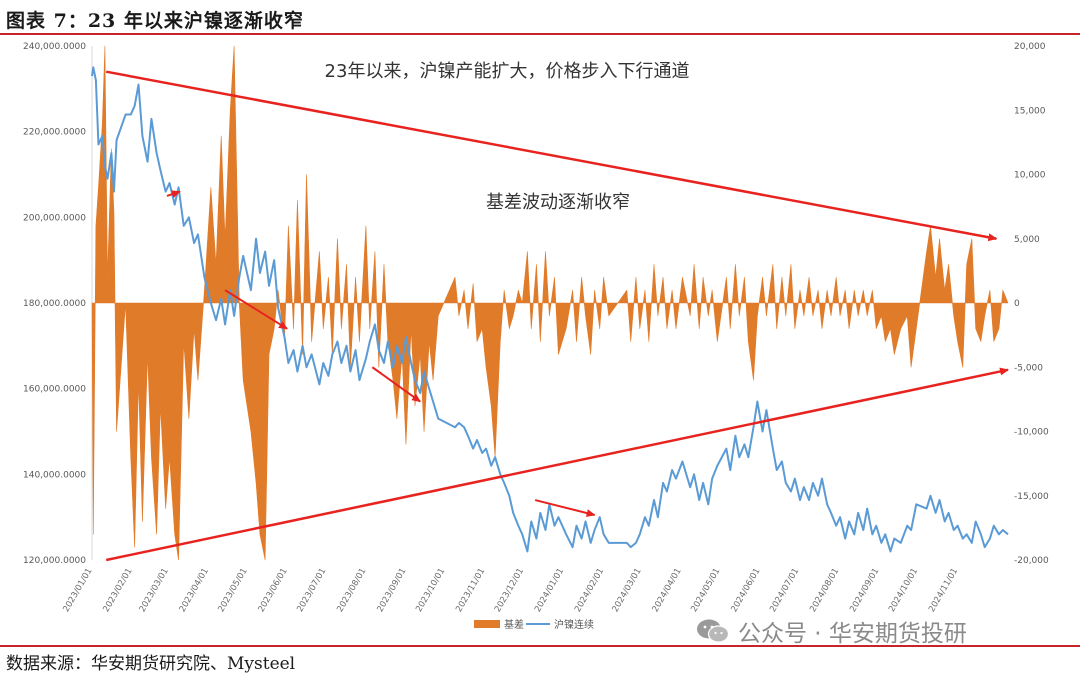 This screenshot has height=674, width=1080. Describe the element at coordinates (705, 590) in the screenshot. I see `x-tick-label: 2024/05/01` at that location.